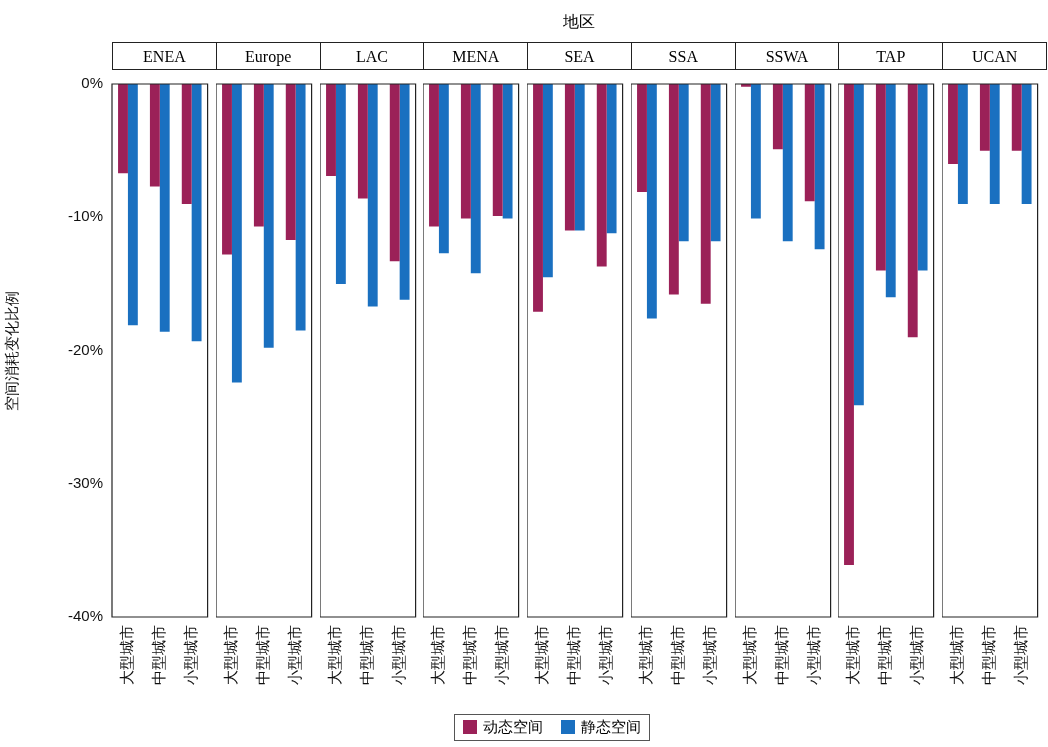  I want to click on chart-title: UCAN, so click(994, 56).